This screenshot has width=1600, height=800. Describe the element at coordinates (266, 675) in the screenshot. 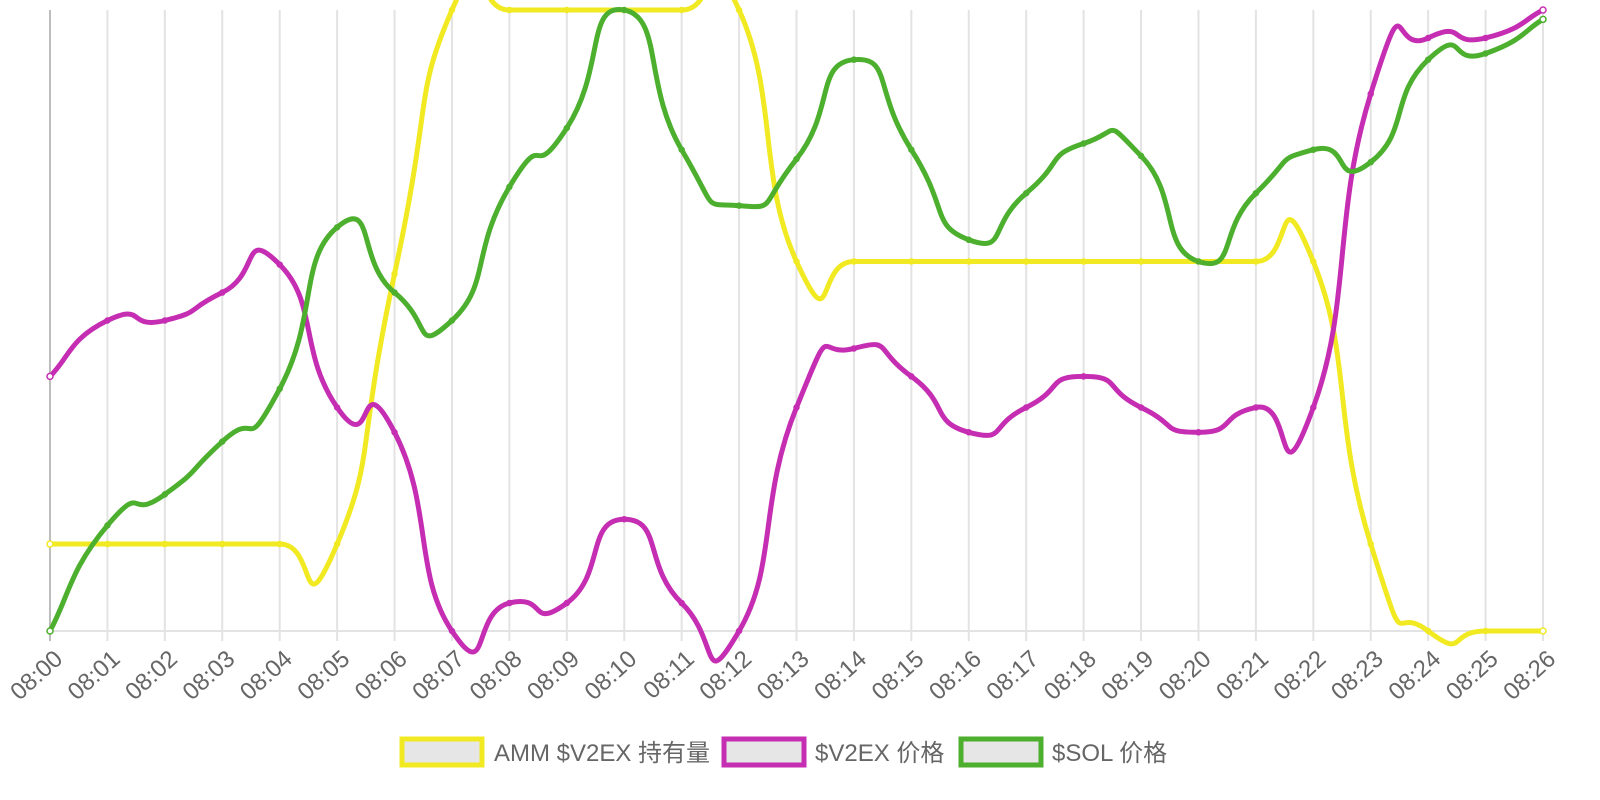

I see `x-tick-label: 08:04` at that location.